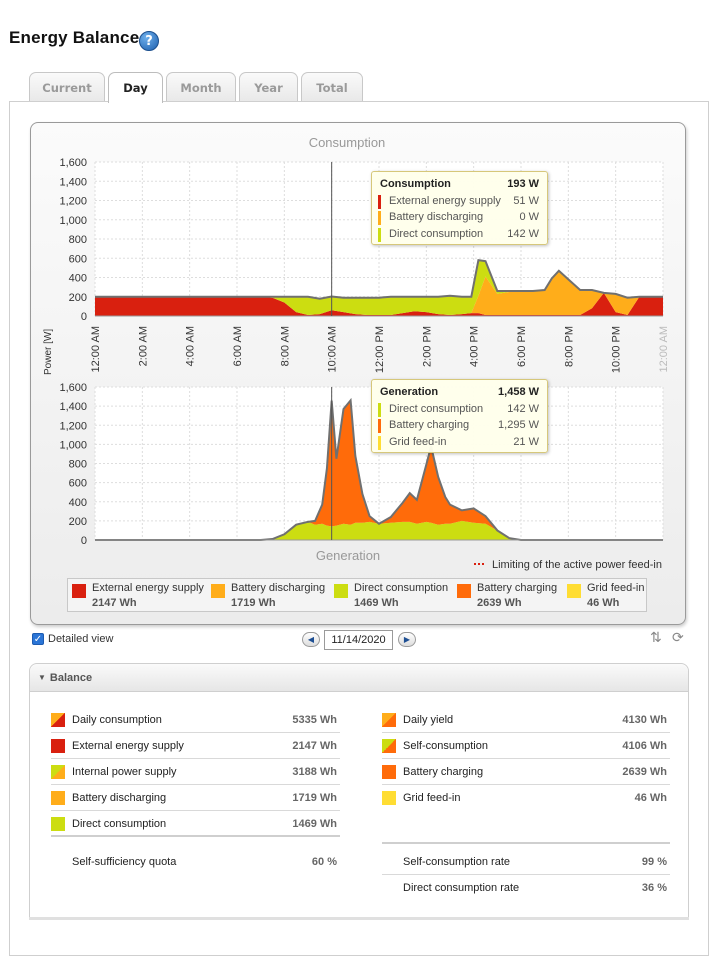 The width and height of the screenshot is (717, 963). Describe the element at coordinates (348, 555) in the screenshot. I see `chart-title-generation: Generation` at that location.